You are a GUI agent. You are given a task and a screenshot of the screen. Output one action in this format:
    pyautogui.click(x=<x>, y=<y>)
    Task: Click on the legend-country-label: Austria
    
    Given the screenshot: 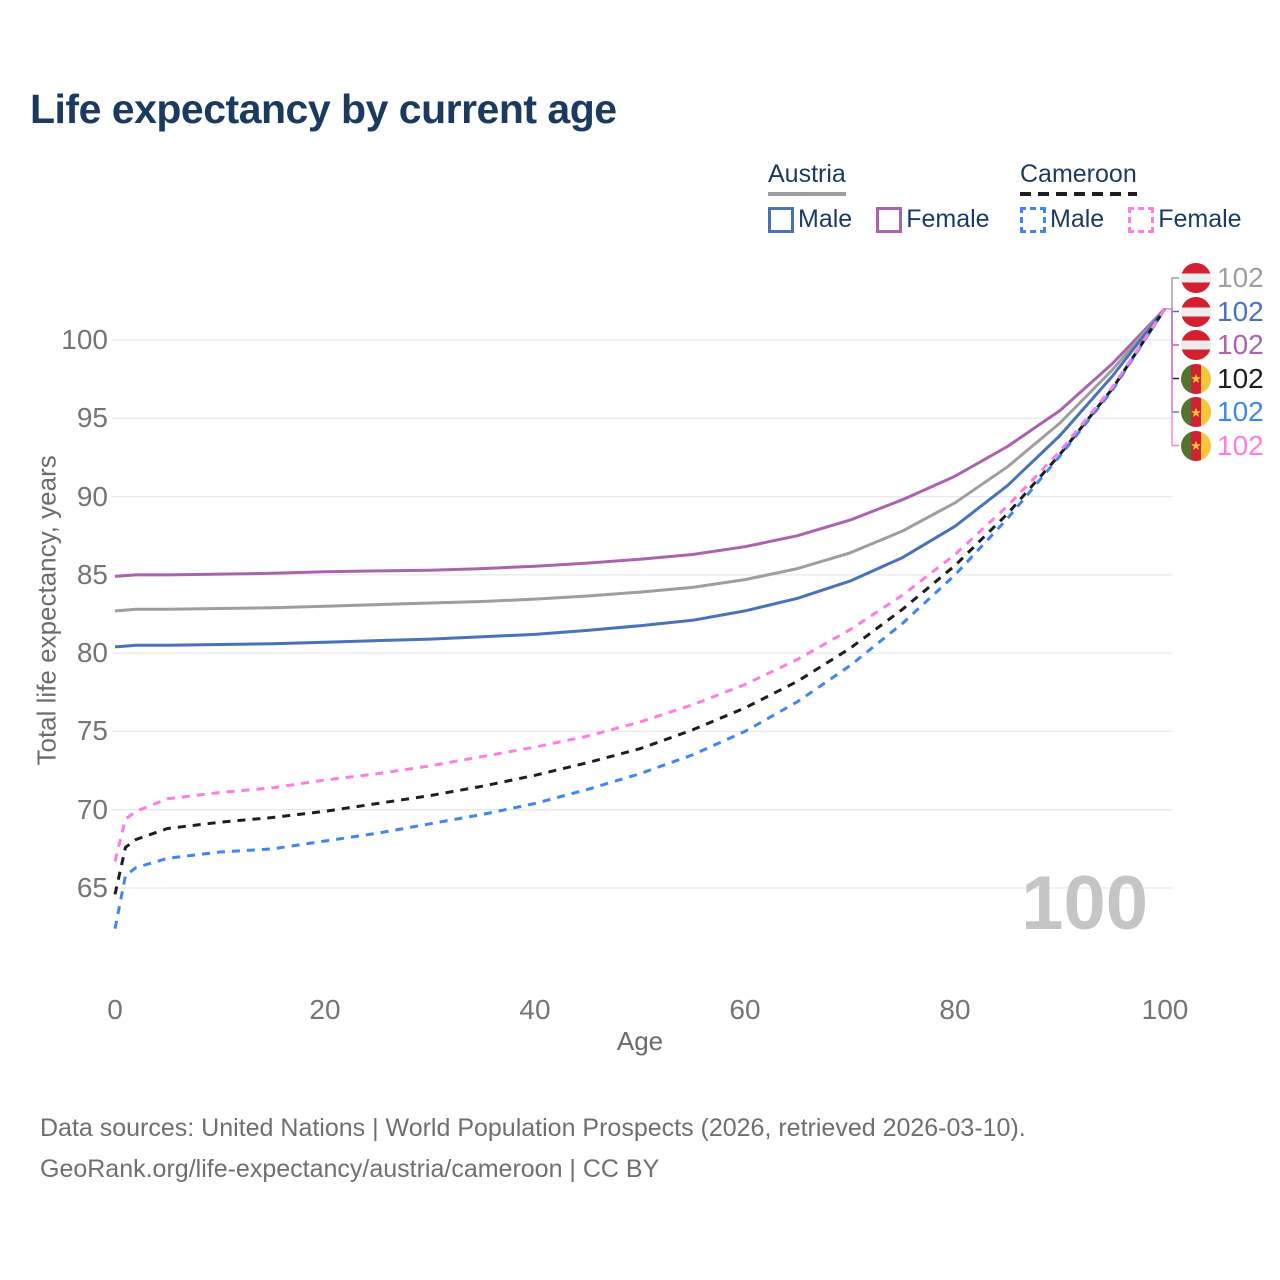 What is the action you would take?
    pyautogui.click(x=807, y=178)
    